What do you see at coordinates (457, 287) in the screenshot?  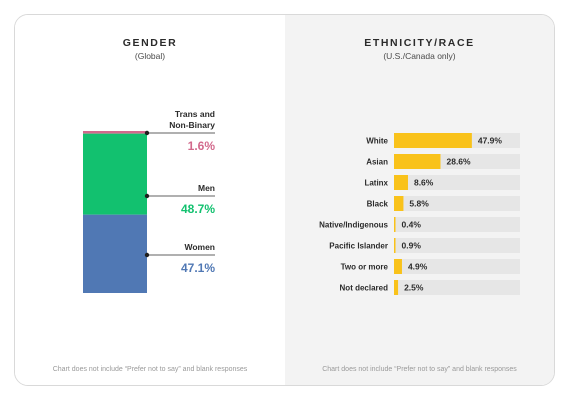 I see `ethnicity-track-not-declared` at bounding box center [457, 287].